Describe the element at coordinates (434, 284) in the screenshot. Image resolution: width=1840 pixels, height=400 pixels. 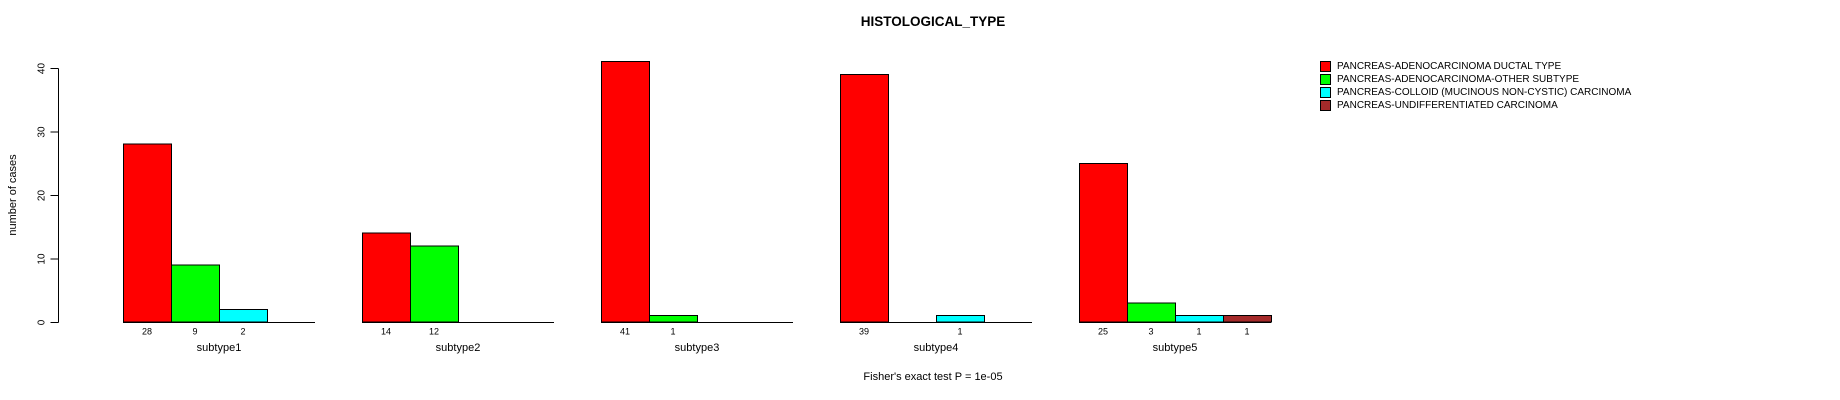
I see `bar-subtype2-series2` at that location.